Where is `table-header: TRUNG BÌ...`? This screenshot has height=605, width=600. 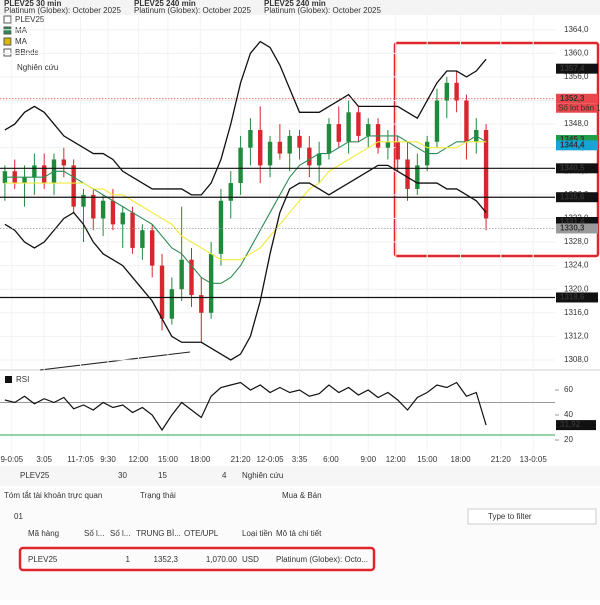
table-header: TRUNG BÌ... is located at coordinates (158, 533).